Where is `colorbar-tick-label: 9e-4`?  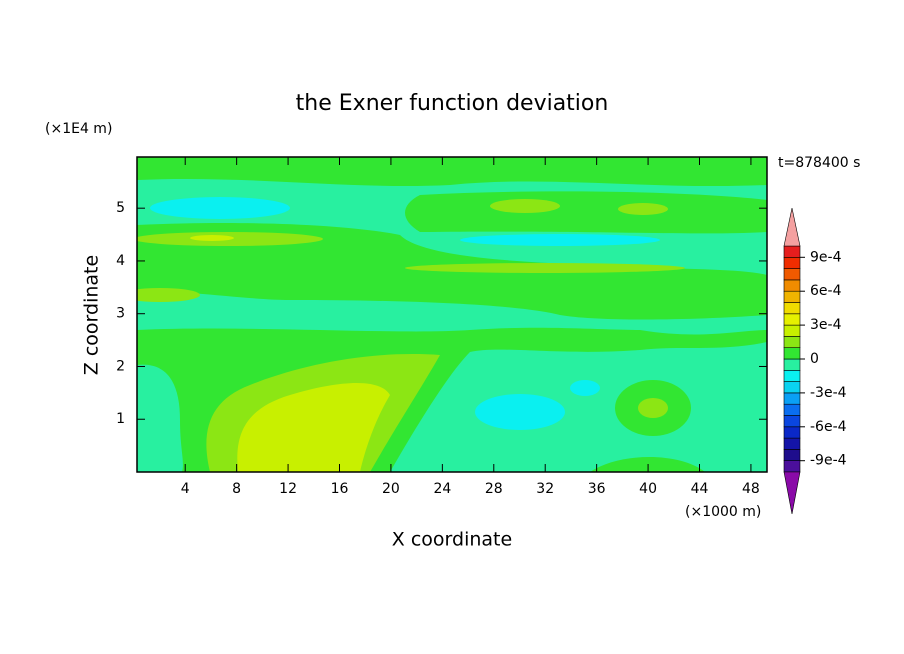
colorbar-tick-label: 9e-4 is located at coordinates (826, 257).